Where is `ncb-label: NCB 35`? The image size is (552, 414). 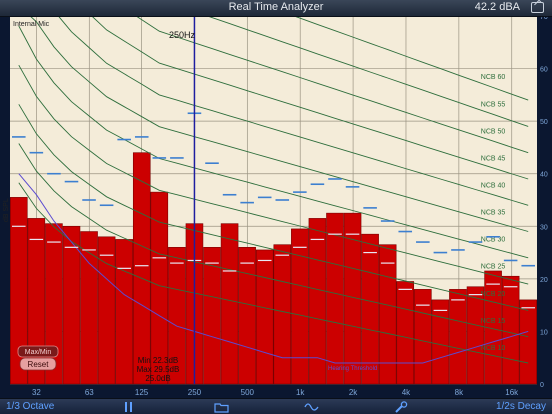
ncb-label: NCB 35 is located at coordinates (493, 213).